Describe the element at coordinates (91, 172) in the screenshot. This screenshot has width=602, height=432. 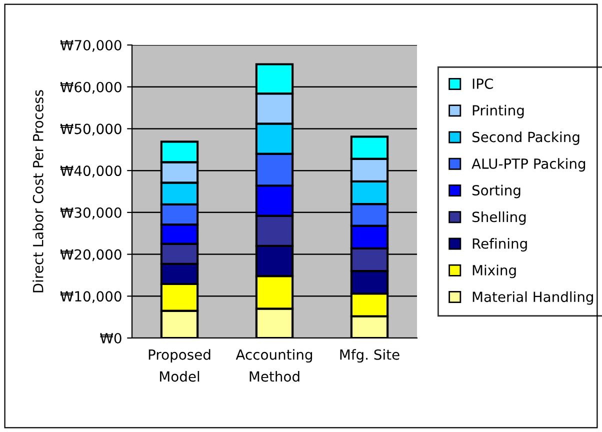
I see `y-tick-label: ₩40,000` at that location.